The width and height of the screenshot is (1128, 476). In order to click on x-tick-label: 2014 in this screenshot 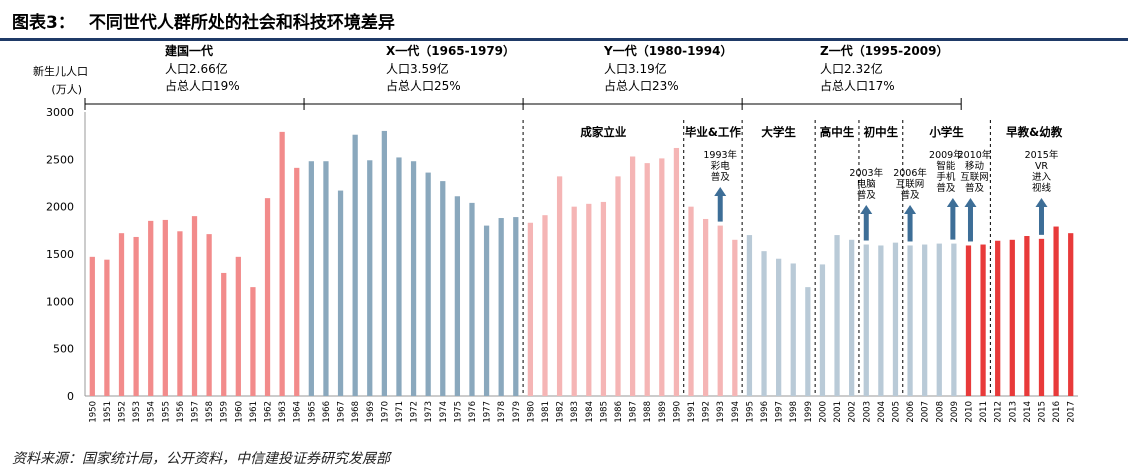, I will do `click(1028, 412)`.